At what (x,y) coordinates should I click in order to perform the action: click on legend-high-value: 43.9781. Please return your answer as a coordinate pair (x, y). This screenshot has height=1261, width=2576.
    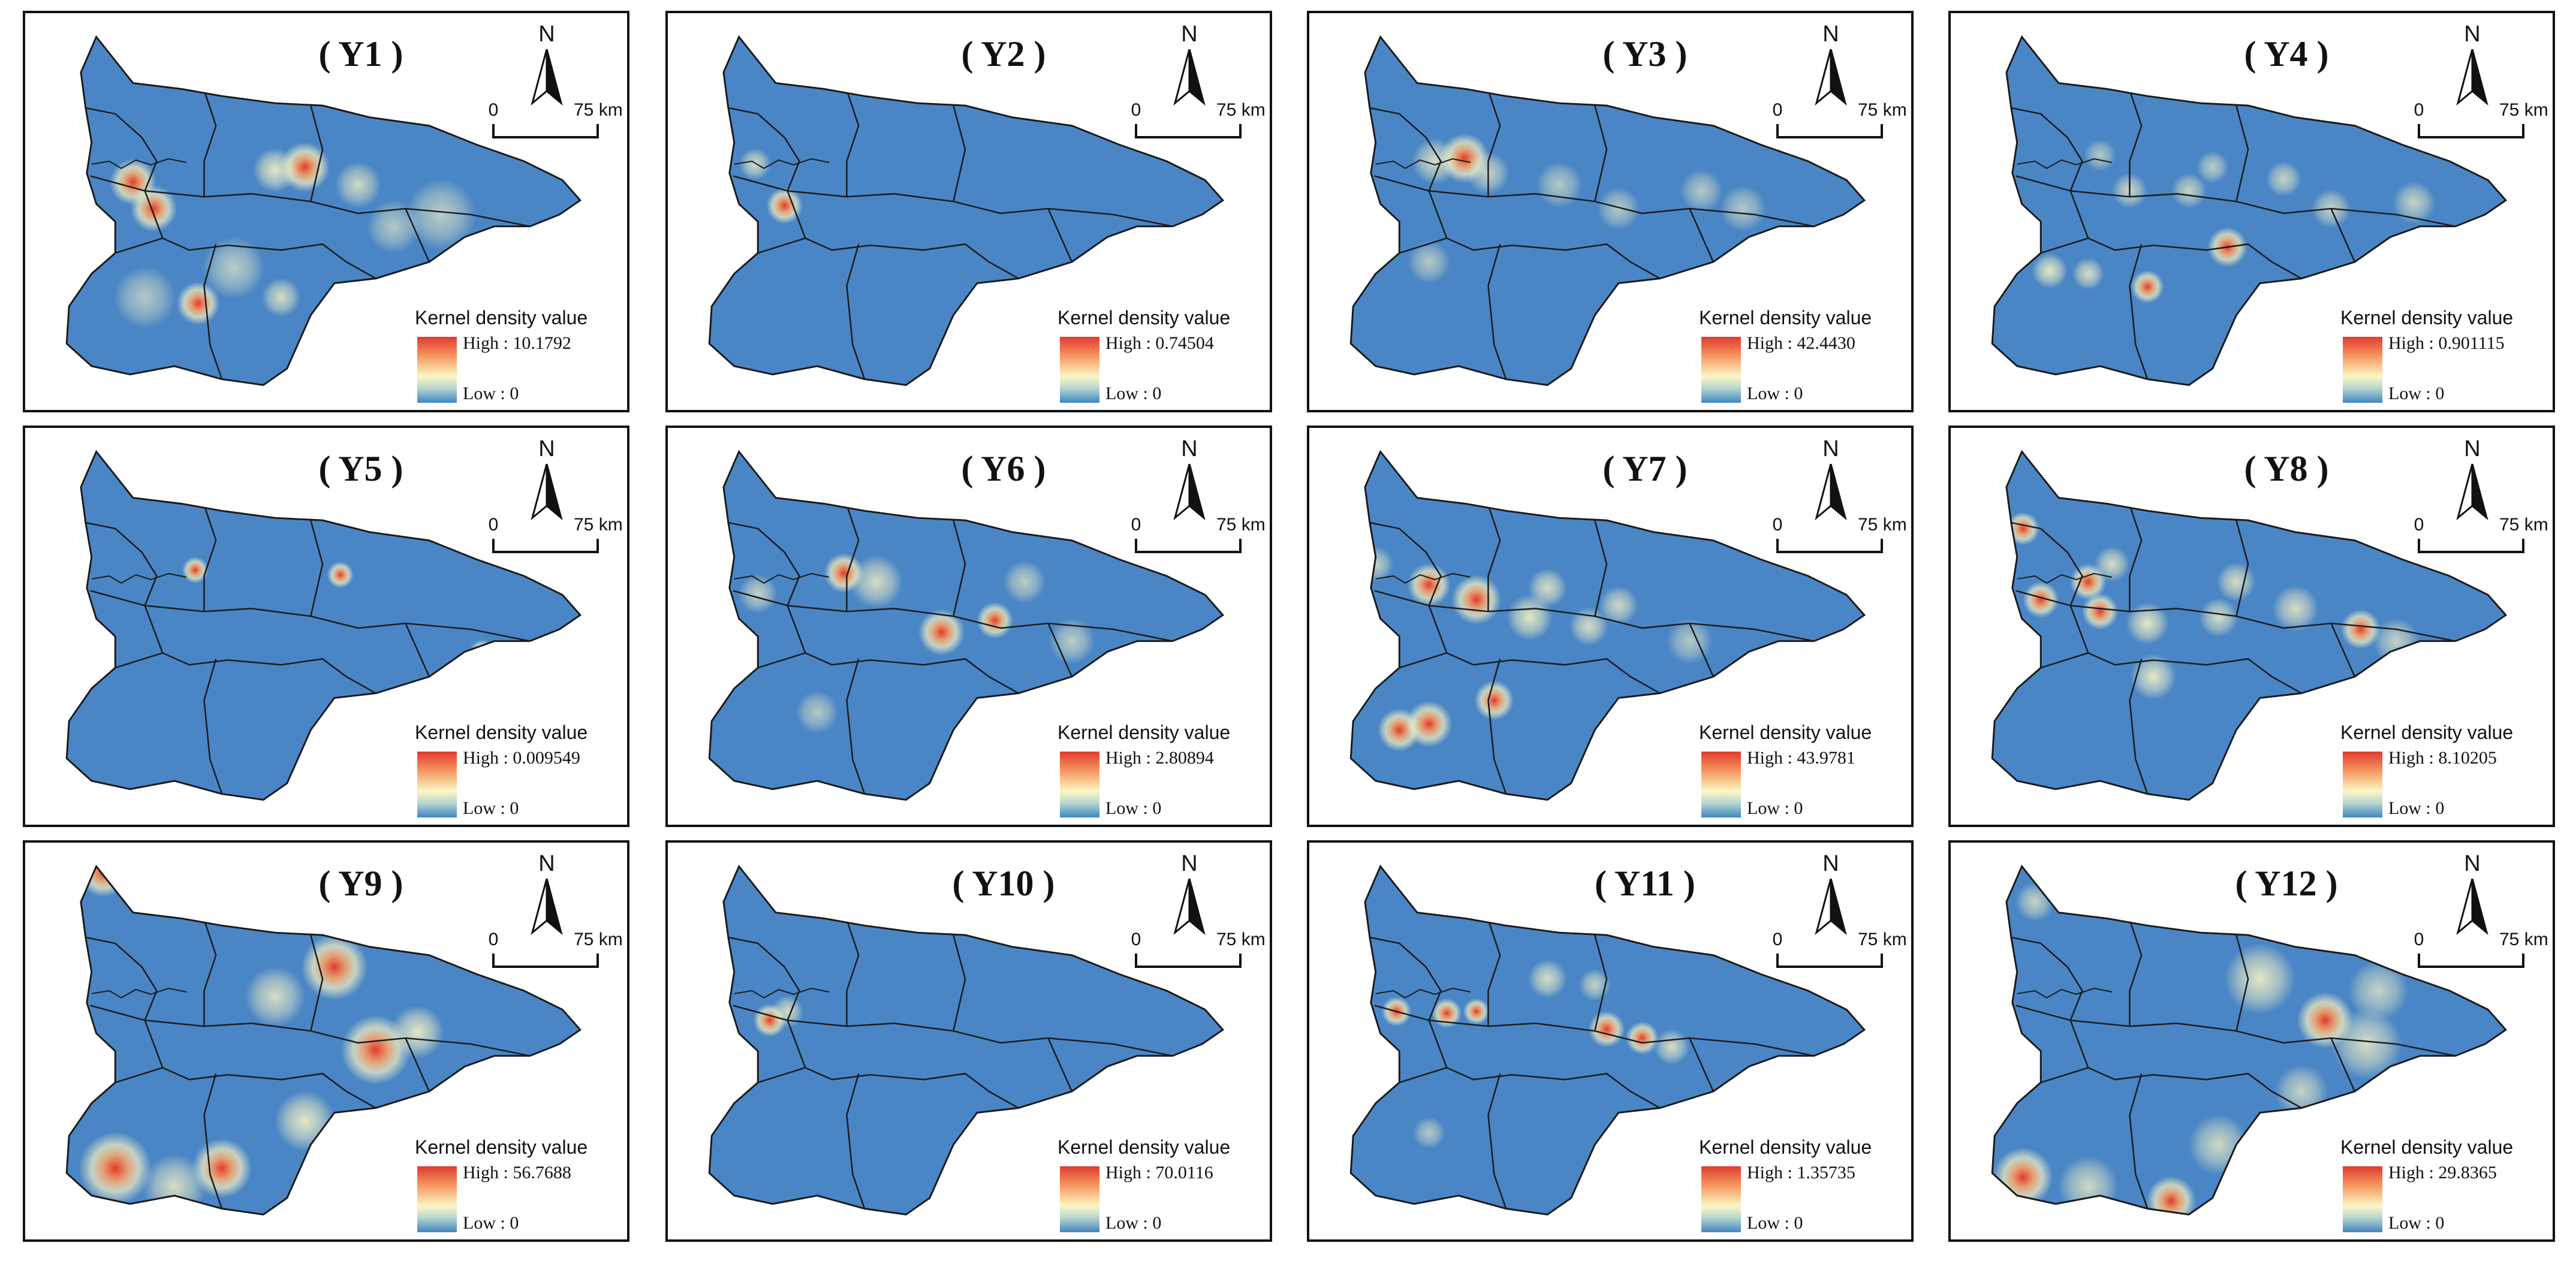
    Looking at the image, I should click on (1826, 758).